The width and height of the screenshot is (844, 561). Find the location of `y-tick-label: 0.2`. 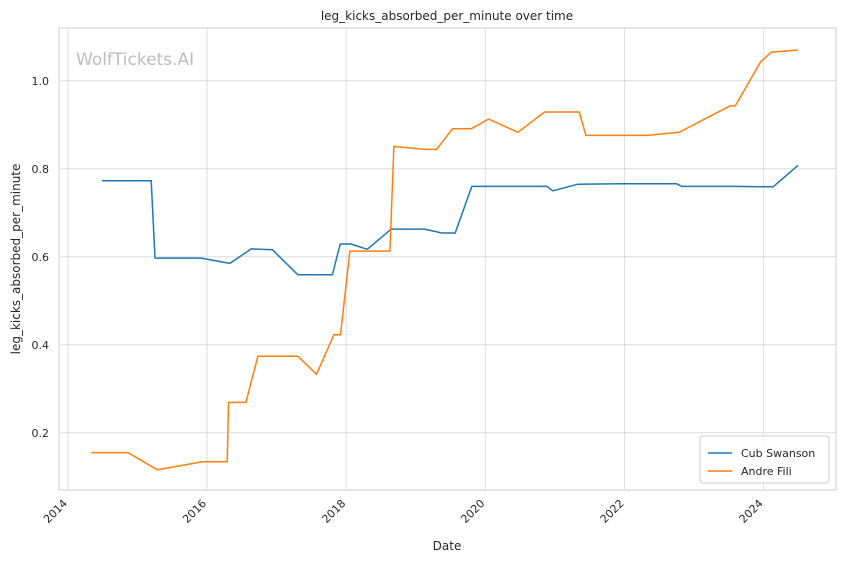

y-tick-label: 0.2 is located at coordinates (41, 433).